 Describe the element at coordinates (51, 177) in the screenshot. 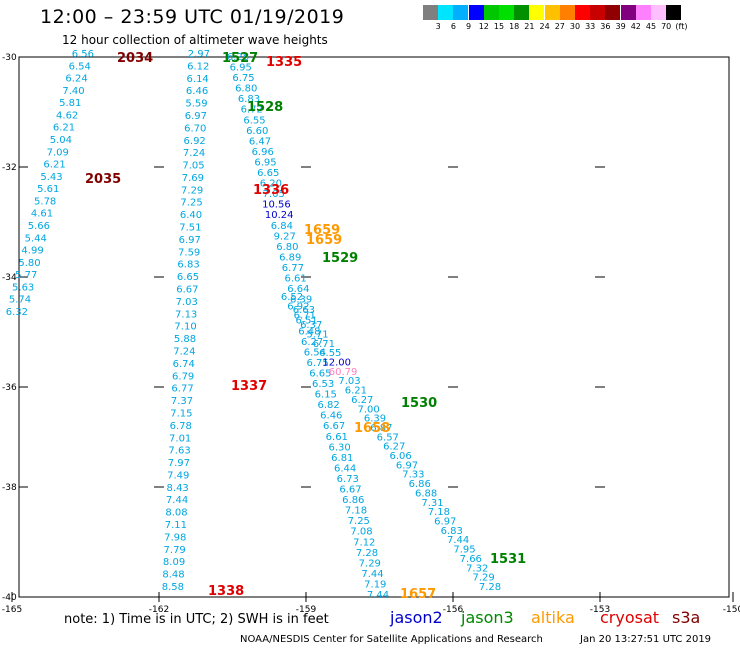

I see `swh-value: 5.43` at that location.